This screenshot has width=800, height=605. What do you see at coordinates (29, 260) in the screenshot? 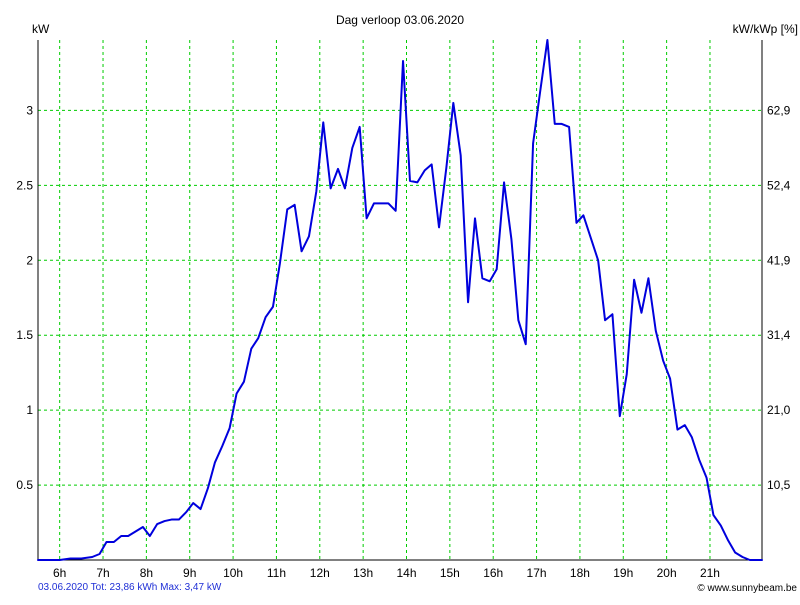
I see `y-tick-label: 2` at bounding box center [29, 260].